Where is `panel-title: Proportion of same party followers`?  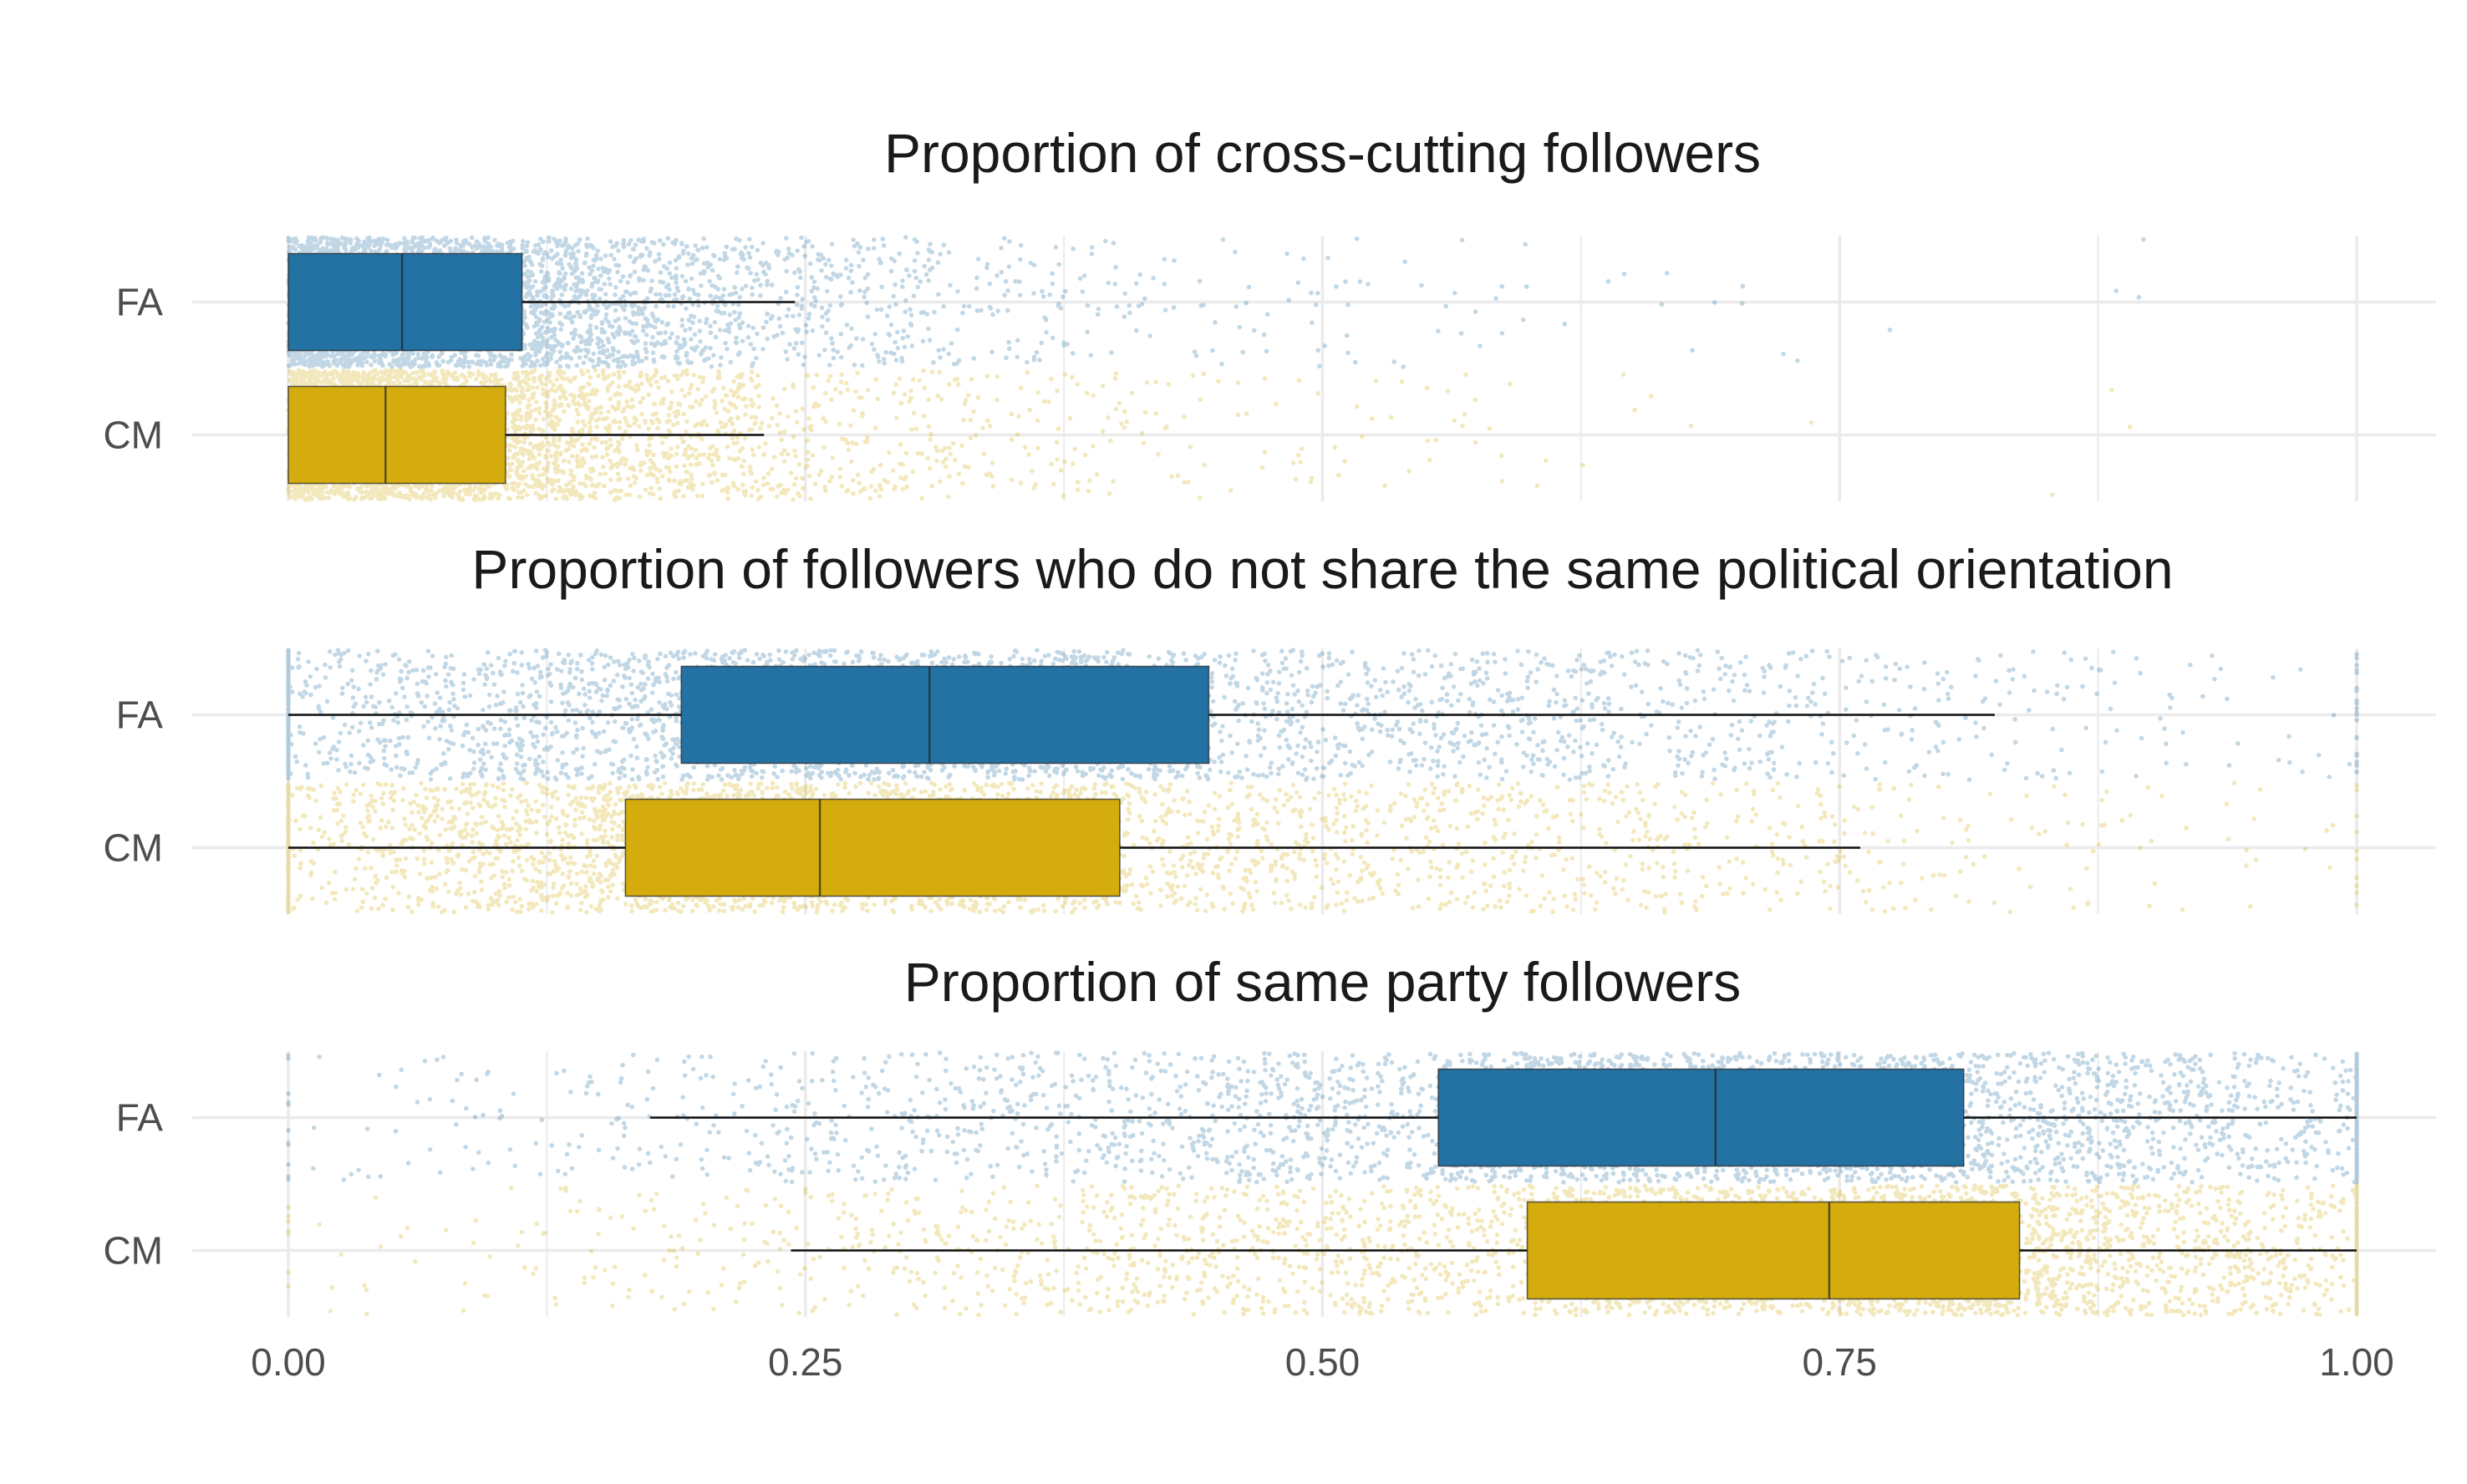 panel-title: Proportion of same party followers is located at coordinates (1322, 982).